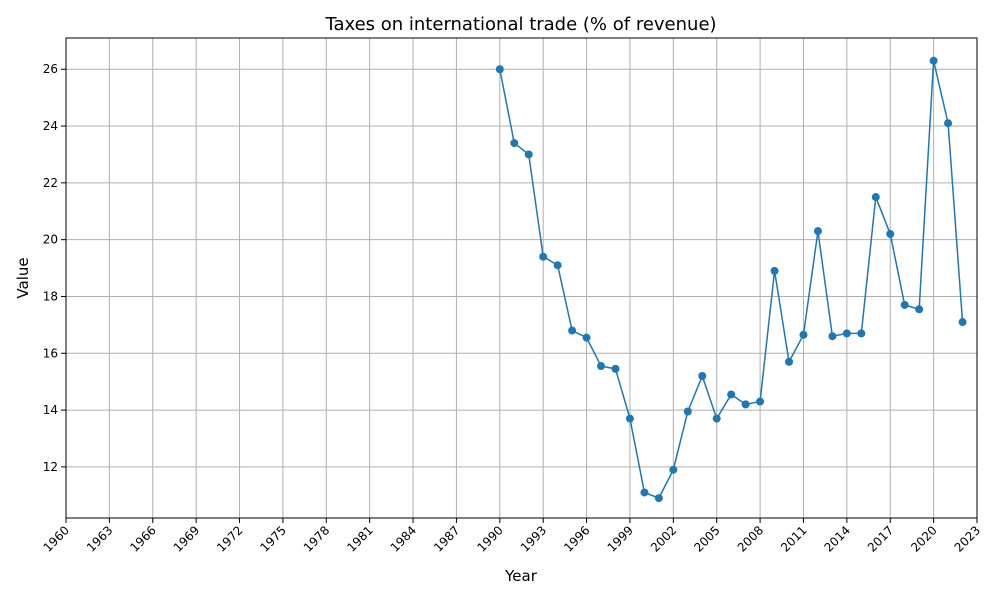 The image size is (1000, 600). What do you see at coordinates (750, 538) in the screenshot?
I see `x-tick-label: 2008` at bounding box center [750, 538].